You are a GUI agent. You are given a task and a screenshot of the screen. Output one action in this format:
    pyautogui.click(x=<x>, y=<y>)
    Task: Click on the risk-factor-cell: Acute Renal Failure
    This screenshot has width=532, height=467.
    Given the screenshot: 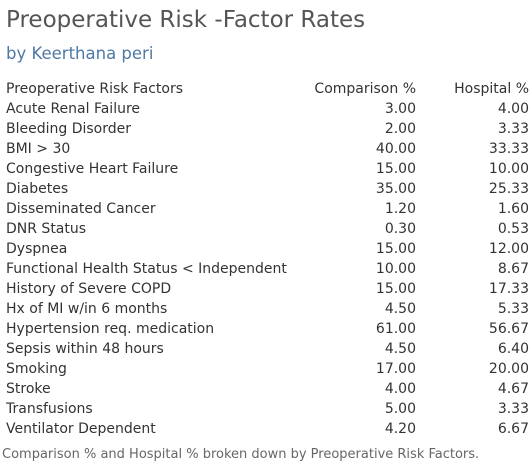 What is the action you would take?
    pyautogui.click(x=73, y=109)
    